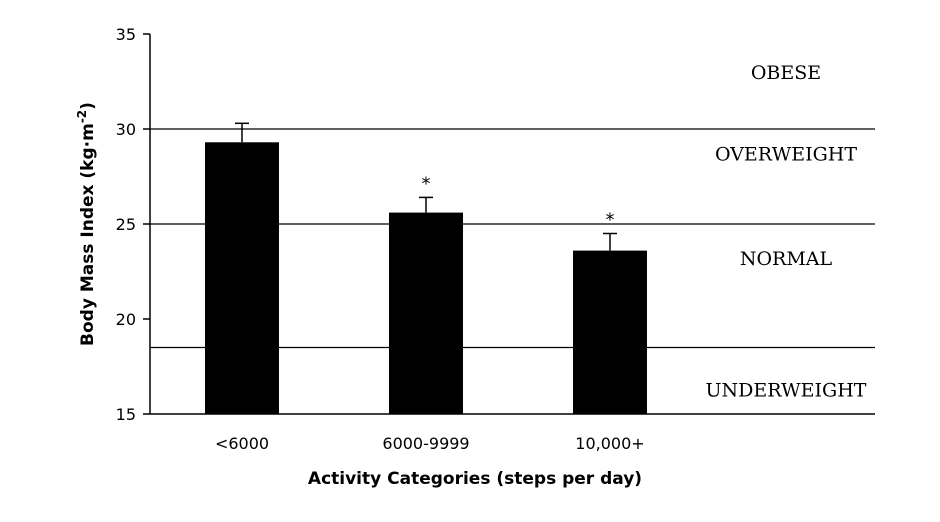 The width and height of the screenshot is (940, 522). I want to click on zone-label: UNDERWEIGHT, so click(786, 390).